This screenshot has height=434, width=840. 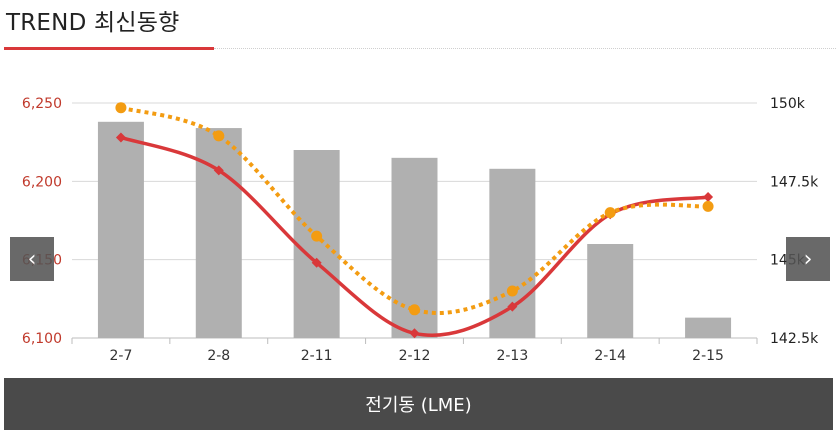 I want to click on commodity-label-bar: 전기동 (LME), so click(x=418, y=404).